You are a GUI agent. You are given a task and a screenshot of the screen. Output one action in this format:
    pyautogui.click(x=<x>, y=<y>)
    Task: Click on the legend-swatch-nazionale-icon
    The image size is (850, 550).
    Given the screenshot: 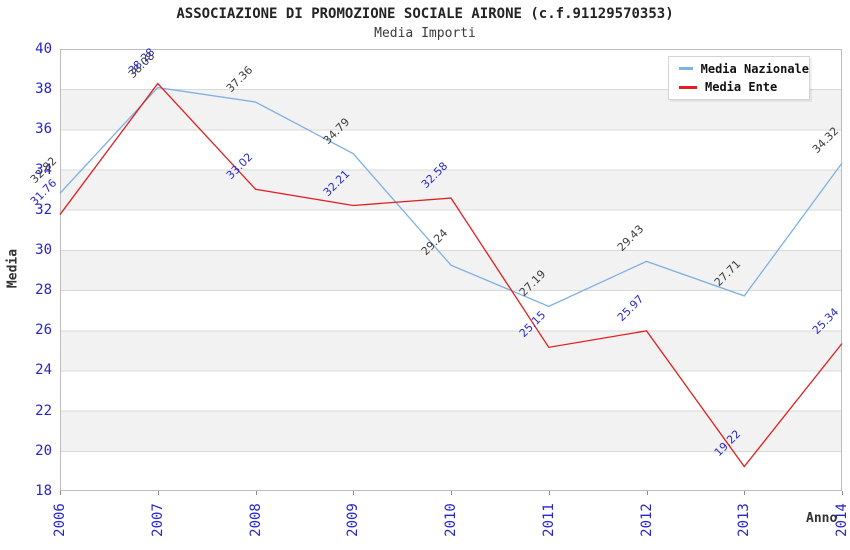 What is the action you would take?
    pyautogui.click(x=686, y=69)
    